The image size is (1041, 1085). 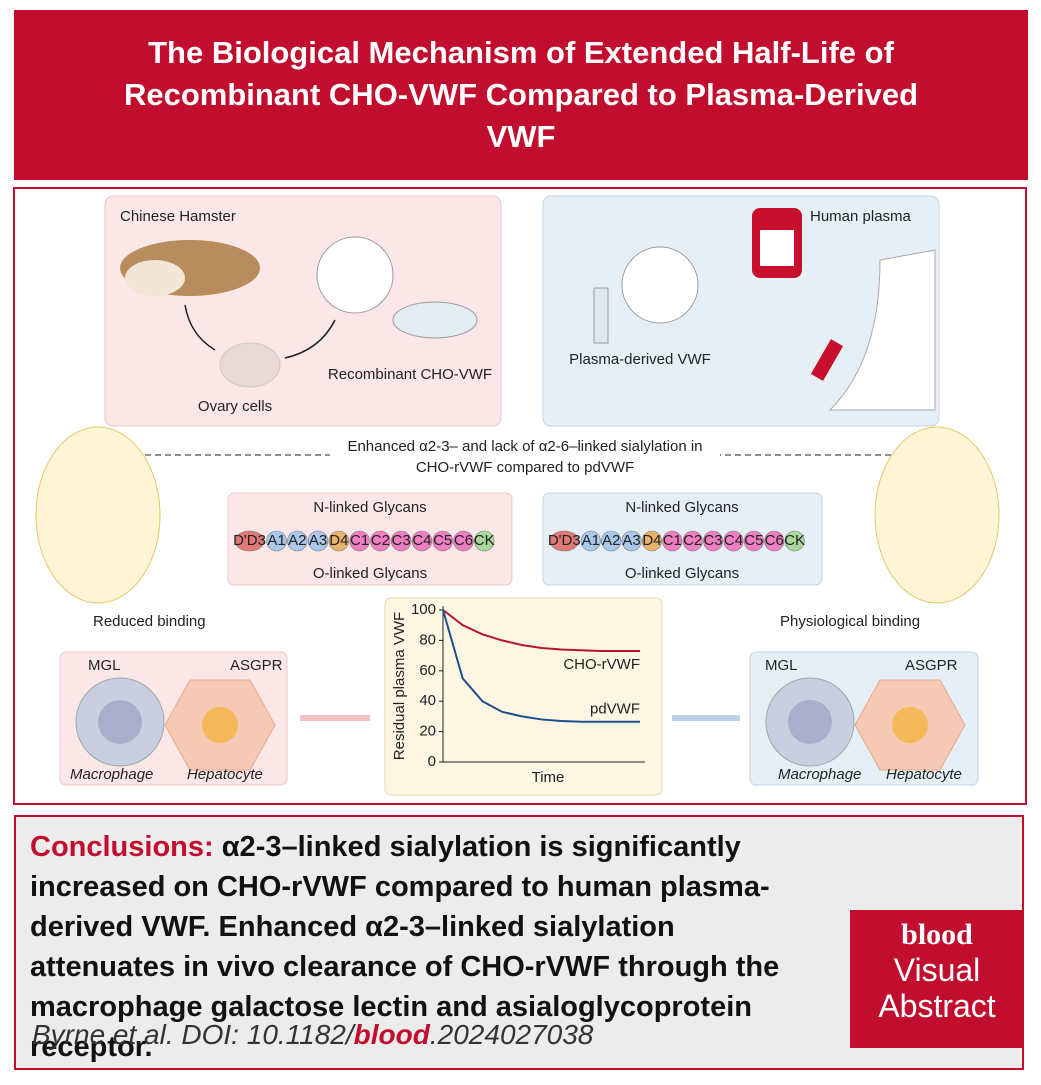 I want to click on cell-zoom, so click(x=355, y=275).